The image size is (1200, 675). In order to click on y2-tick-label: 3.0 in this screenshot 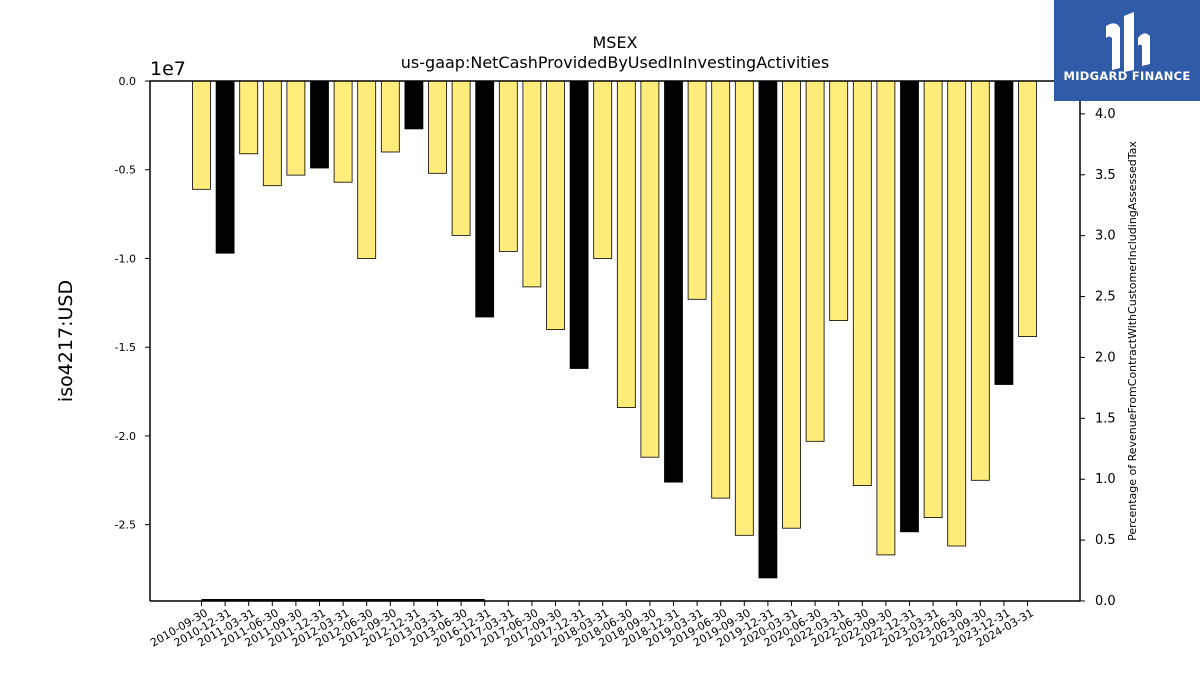, I will do `click(1105, 236)`.